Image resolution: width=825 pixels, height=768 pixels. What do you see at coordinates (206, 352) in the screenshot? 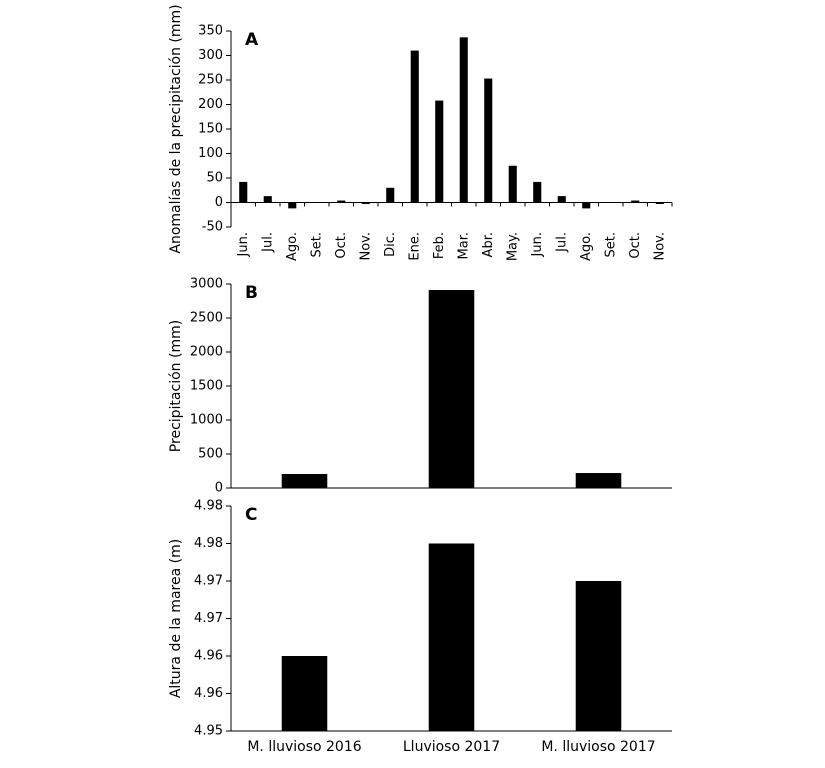
I see `y-tick-label: 2000` at bounding box center [206, 352].